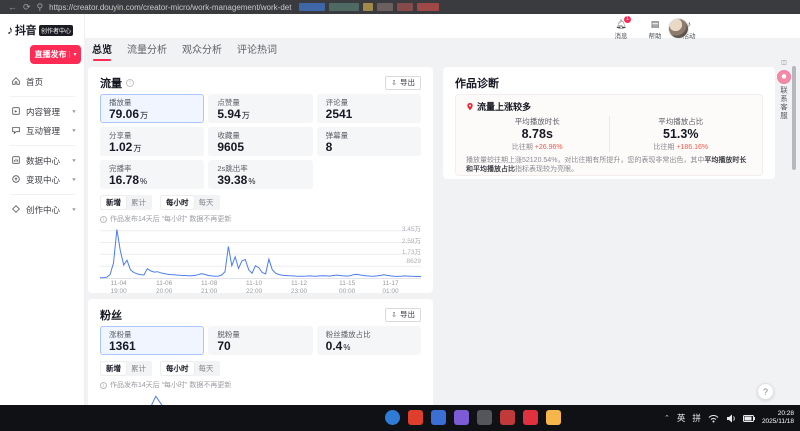 The image size is (800, 431). What do you see at coordinates (260, 174) in the screenshot?
I see `stat-card-2s-bounce-rate: 2s跳出率 39.38%` at bounding box center [260, 174].